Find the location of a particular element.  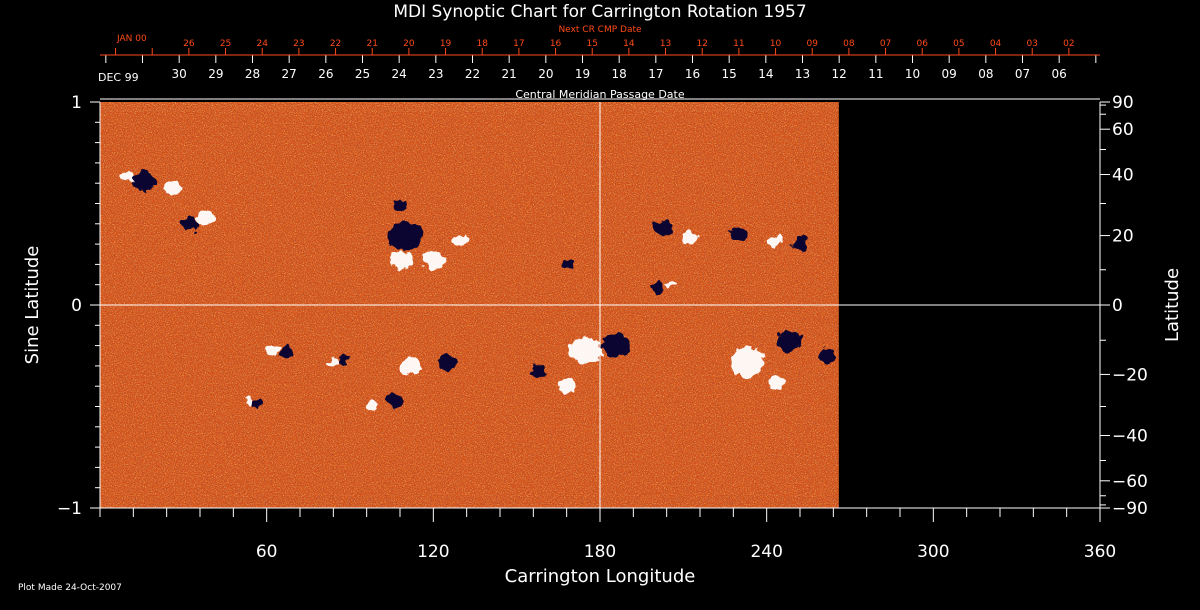

next-cmp-day-label: 16 is located at coordinates (556, 44).